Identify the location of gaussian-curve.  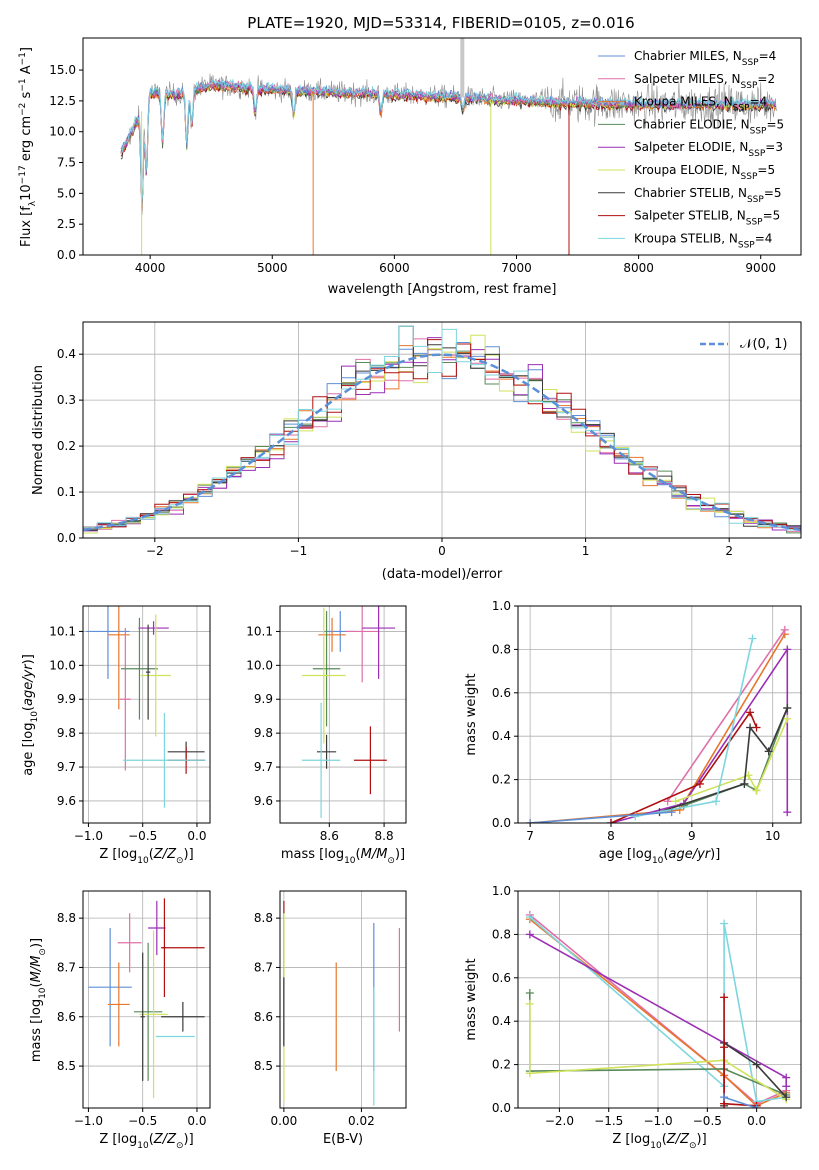
(442, 442).